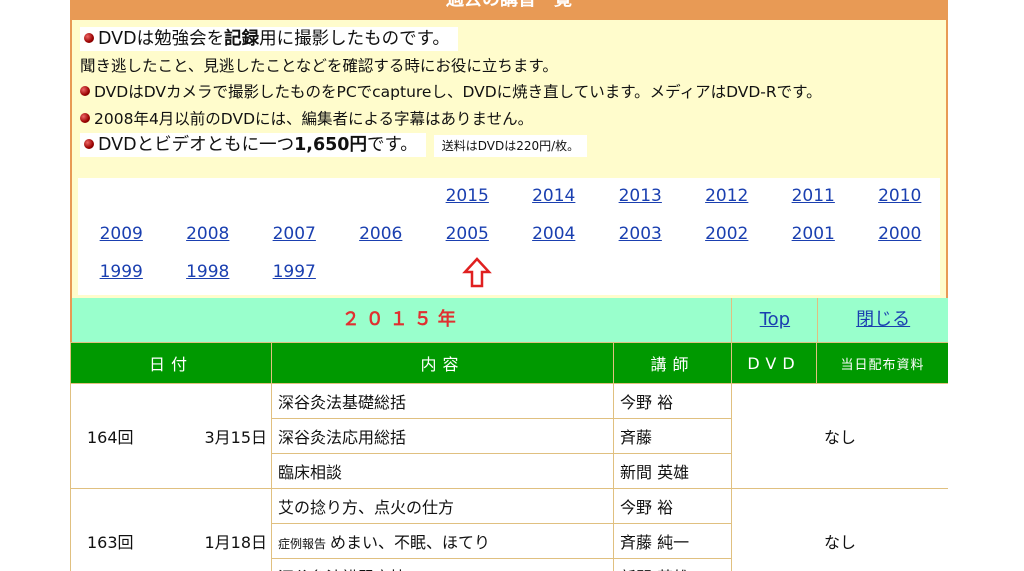 The height and width of the screenshot is (571, 1024). I want to click on table-row: 深谷灸法講習実技 新間 英雄, so click(510, 564).